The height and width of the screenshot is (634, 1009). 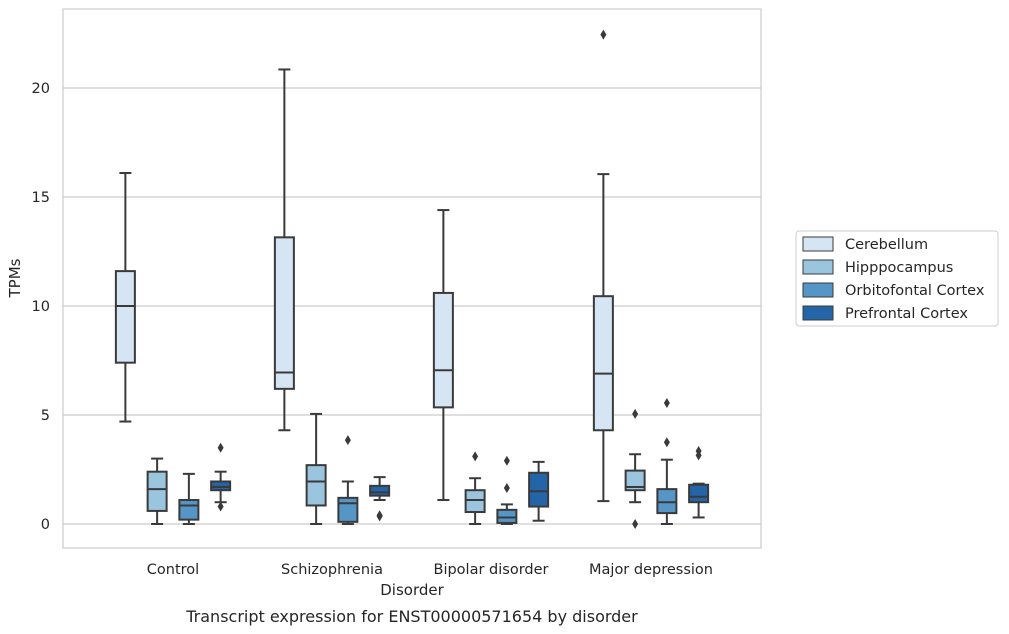 What do you see at coordinates (412, 590) in the screenshot?
I see `x-axis-label: Disorder` at bounding box center [412, 590].